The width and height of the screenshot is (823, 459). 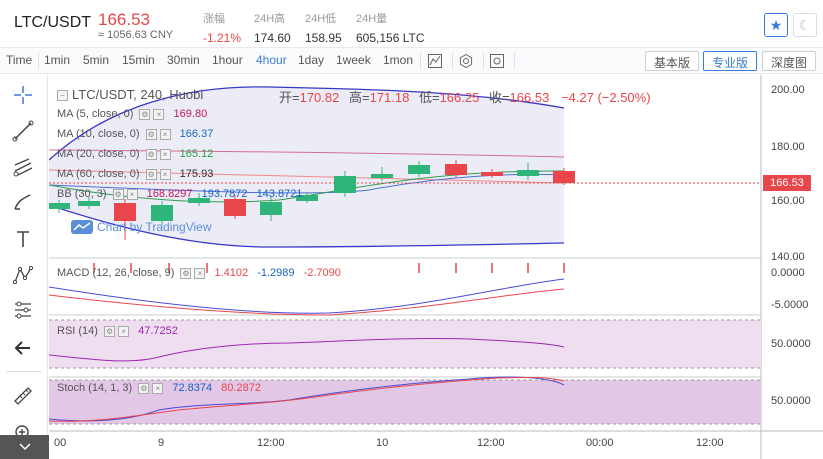 What do you see at coordinates (788, 201) in the screenshot?
I see `y-tick: 160.00` at bounding box center [788, 201].